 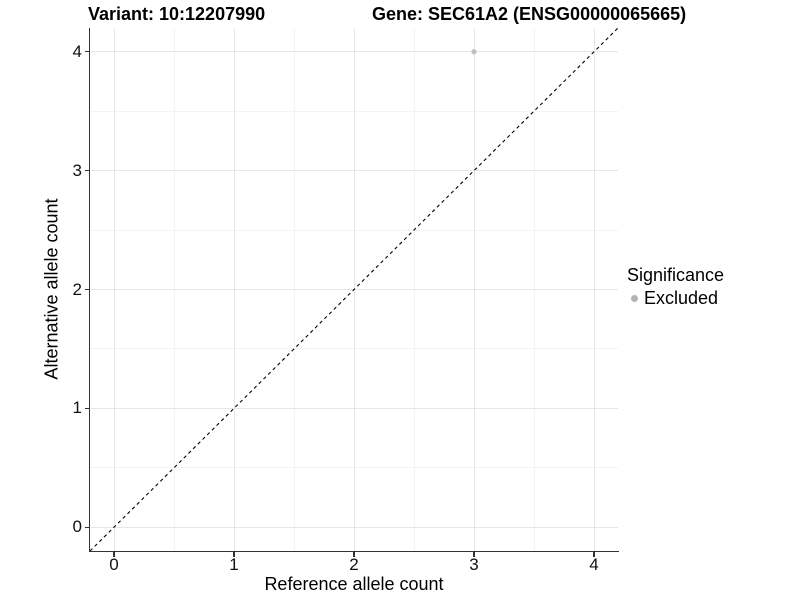 What do you see at coordinates (77, 170) in the screenshot?
I see `y-tick-label: 3` at bounding box center [77, 170].